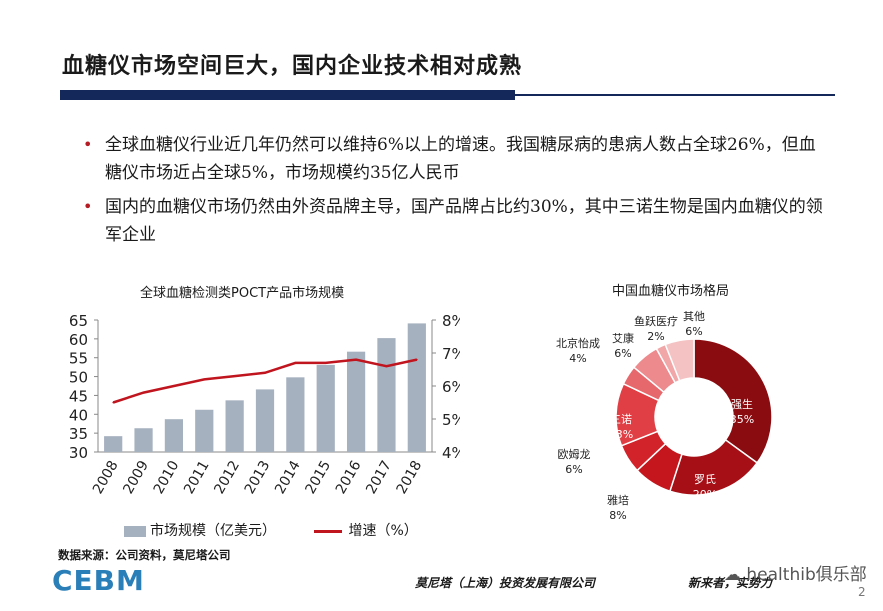 This screenshot has height=611, width=883. What do you see at coordinates (379, 477) in the screenshot?
I see `x-tick-label: 2017` at bounding box center [379, 477].